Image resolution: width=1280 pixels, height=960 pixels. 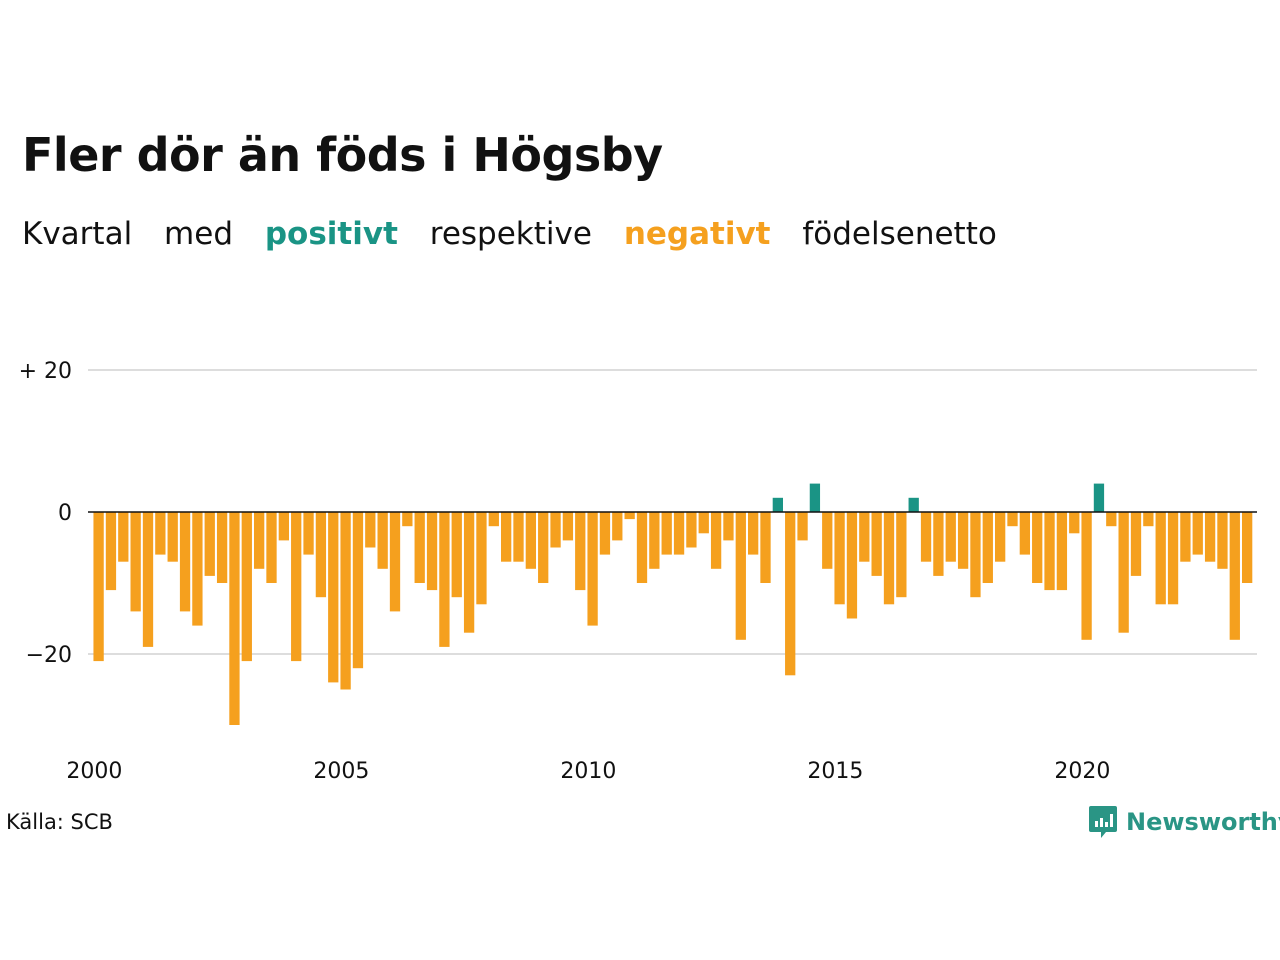 What do you see at coordinates (342, 155) in the screenshot?
I see `chart-title: Fler dör än föds i Högsby` at bounding box center [342, 155].